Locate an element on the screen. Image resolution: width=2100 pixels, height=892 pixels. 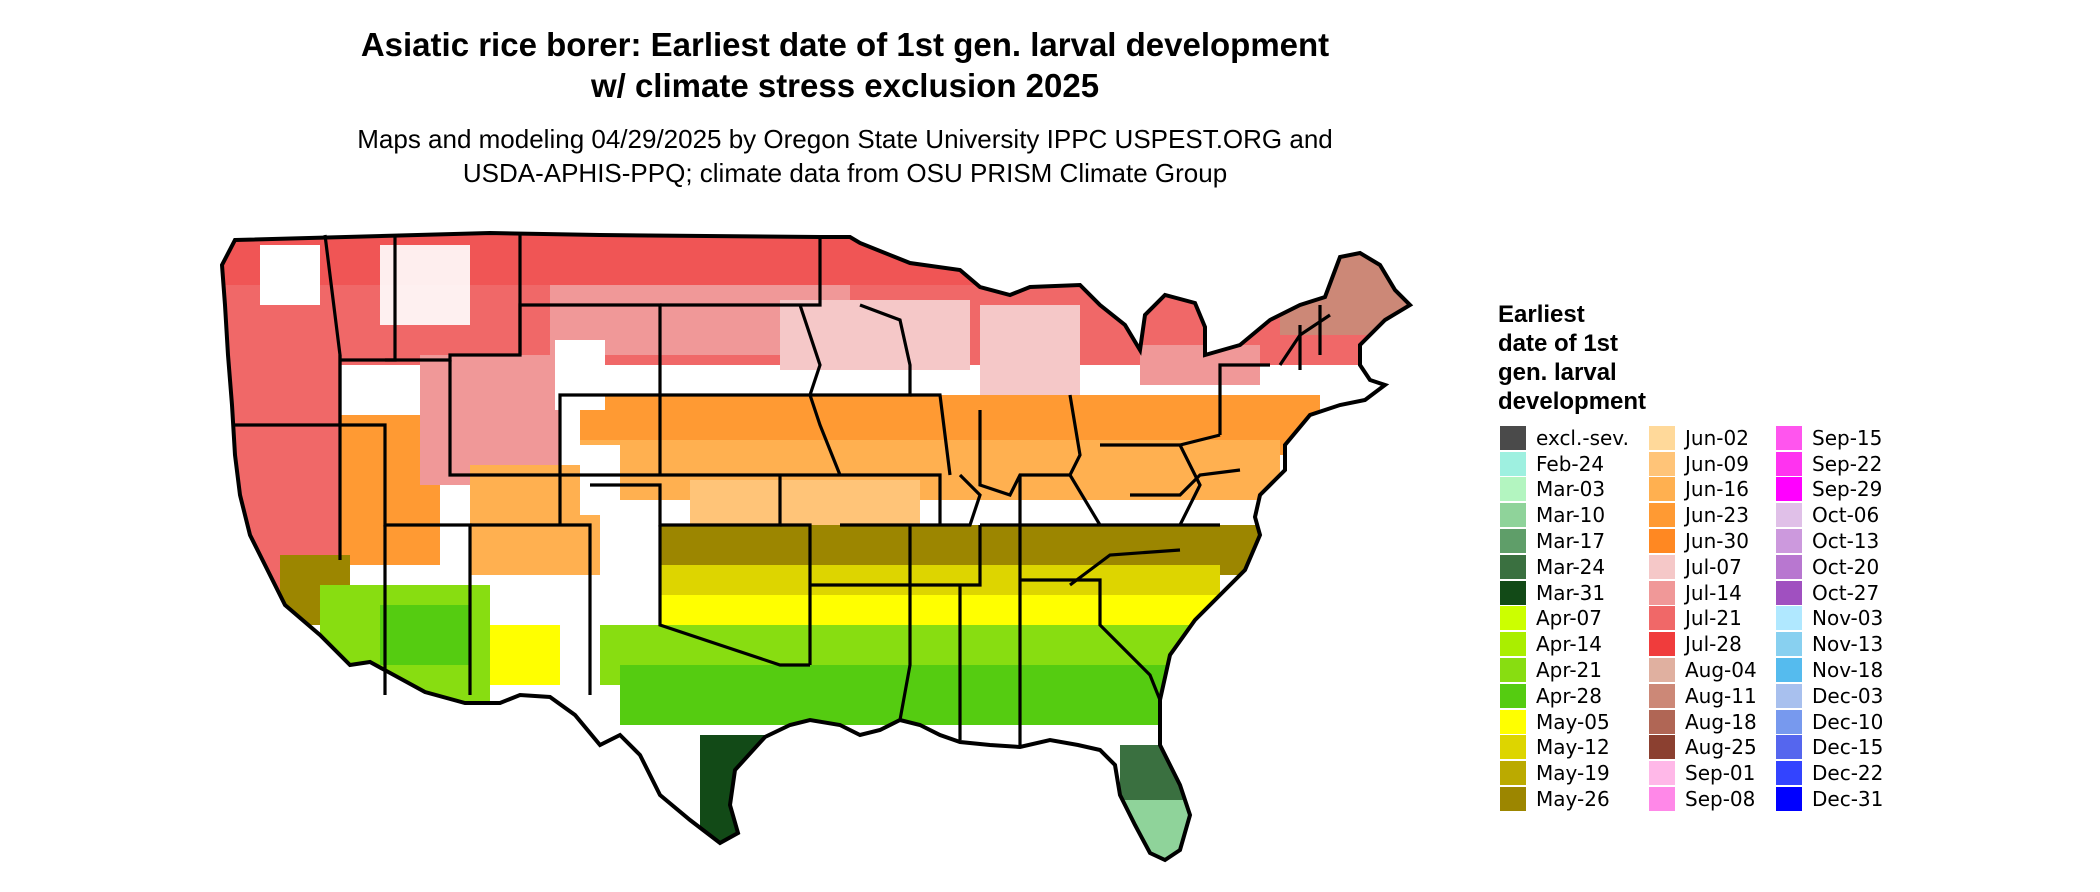
legend-item: Jul-14 is located at coordinates (1703, 593).